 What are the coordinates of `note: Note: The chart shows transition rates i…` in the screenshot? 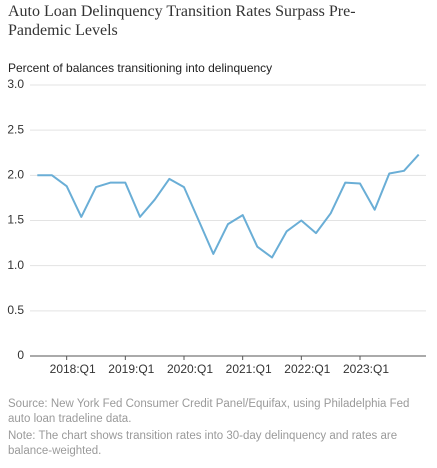 It's located at (203, 443).